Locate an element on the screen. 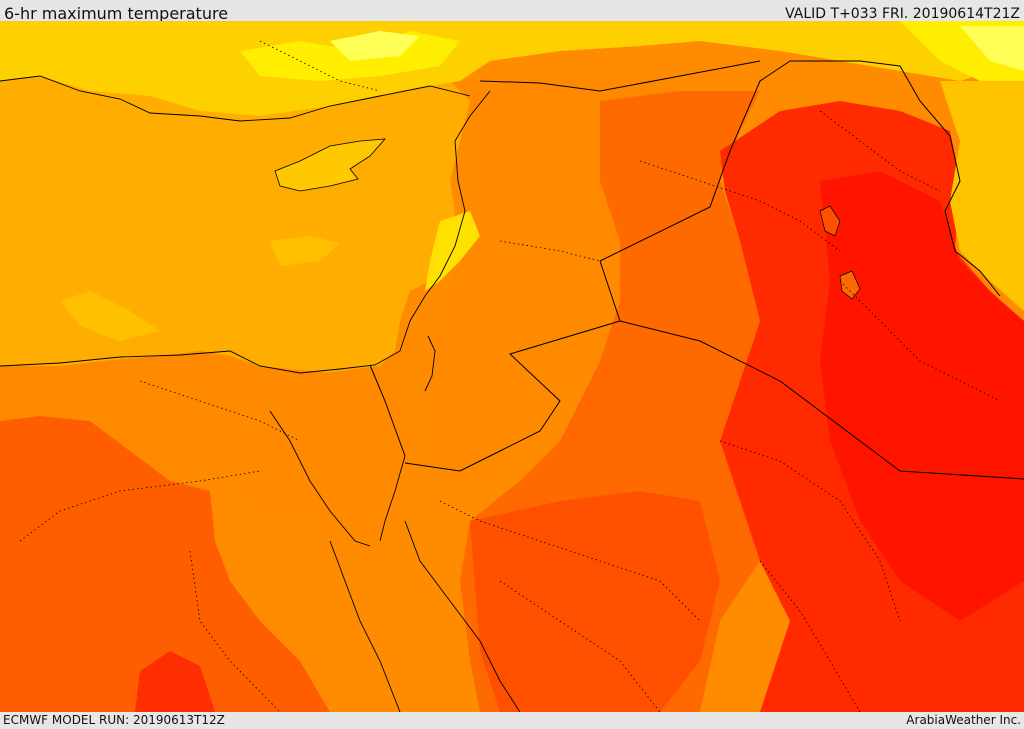 Image resolution: width=1024 pixels, height=729 pixels. iraq-iran-border is located at coordinates (895, 178).